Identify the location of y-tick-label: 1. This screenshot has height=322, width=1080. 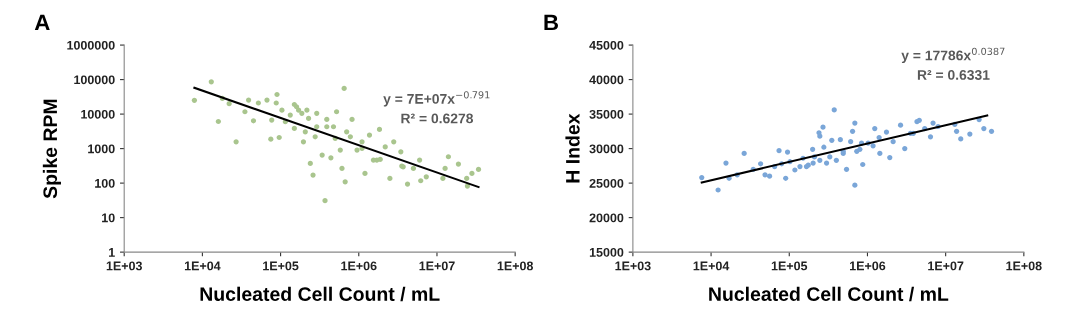
(112, 252).